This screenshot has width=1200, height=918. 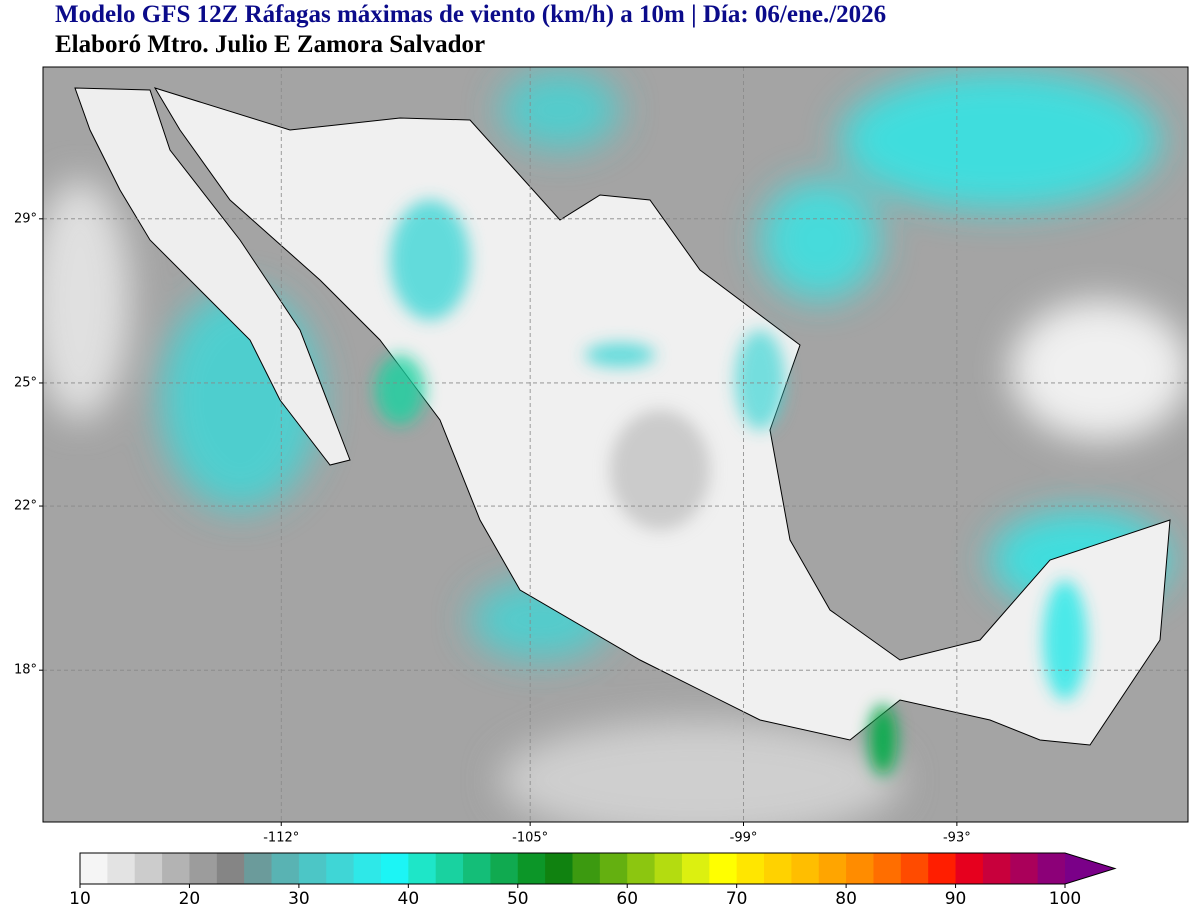 What do you see at coordinates (737, 899) in the screenshot?
I see `colorbar-tick-label: 70` at bounding box center [737, 899].